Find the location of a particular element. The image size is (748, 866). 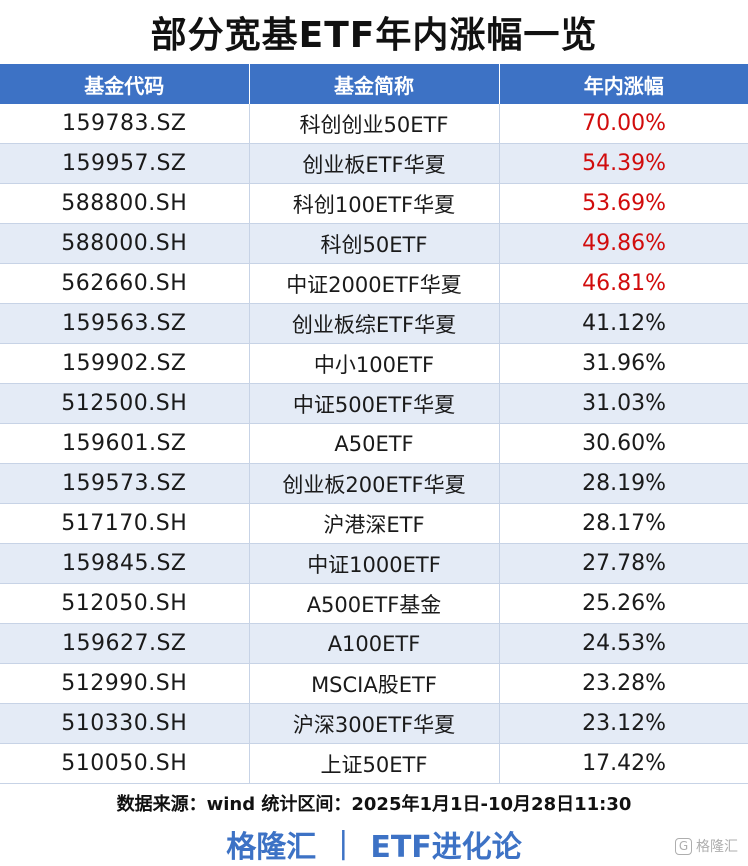

table-row: 512990.SH MSCIA股ETF 23.28% is located at coordinates (374, 683).